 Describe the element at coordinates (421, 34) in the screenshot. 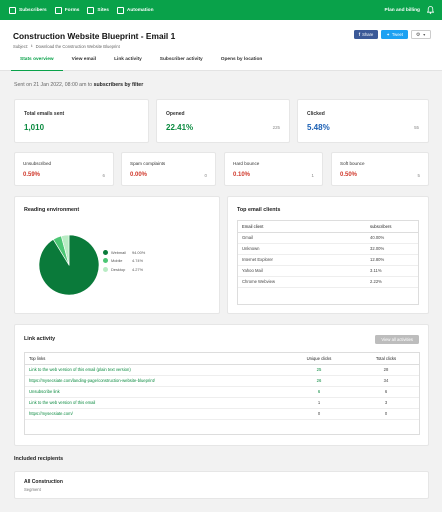

I see `settings-dropdown-button: ⚙ ▼` at that location.